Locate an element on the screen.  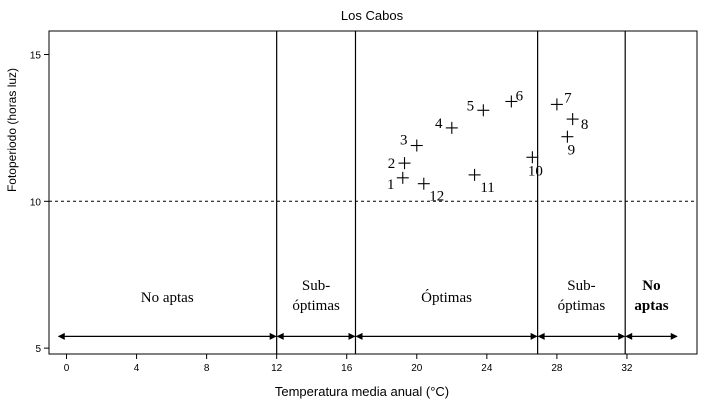
point-label: 6 is located at coordinates (520, 96).